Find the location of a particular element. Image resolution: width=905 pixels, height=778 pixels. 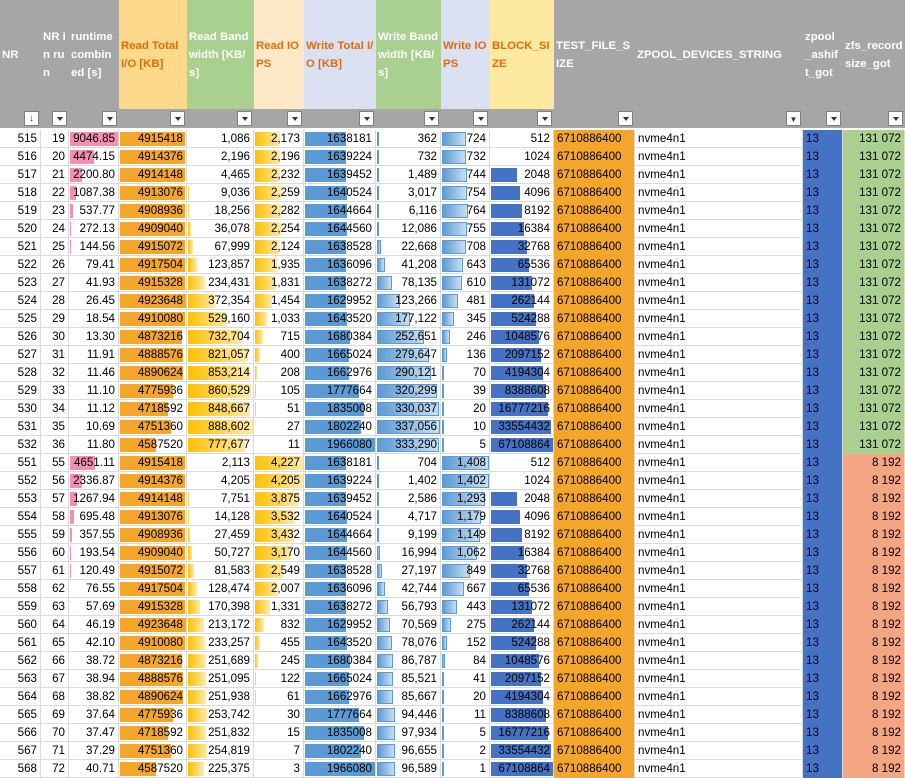

cell-readtot: 4751360 is located at coordinates (153, 427).